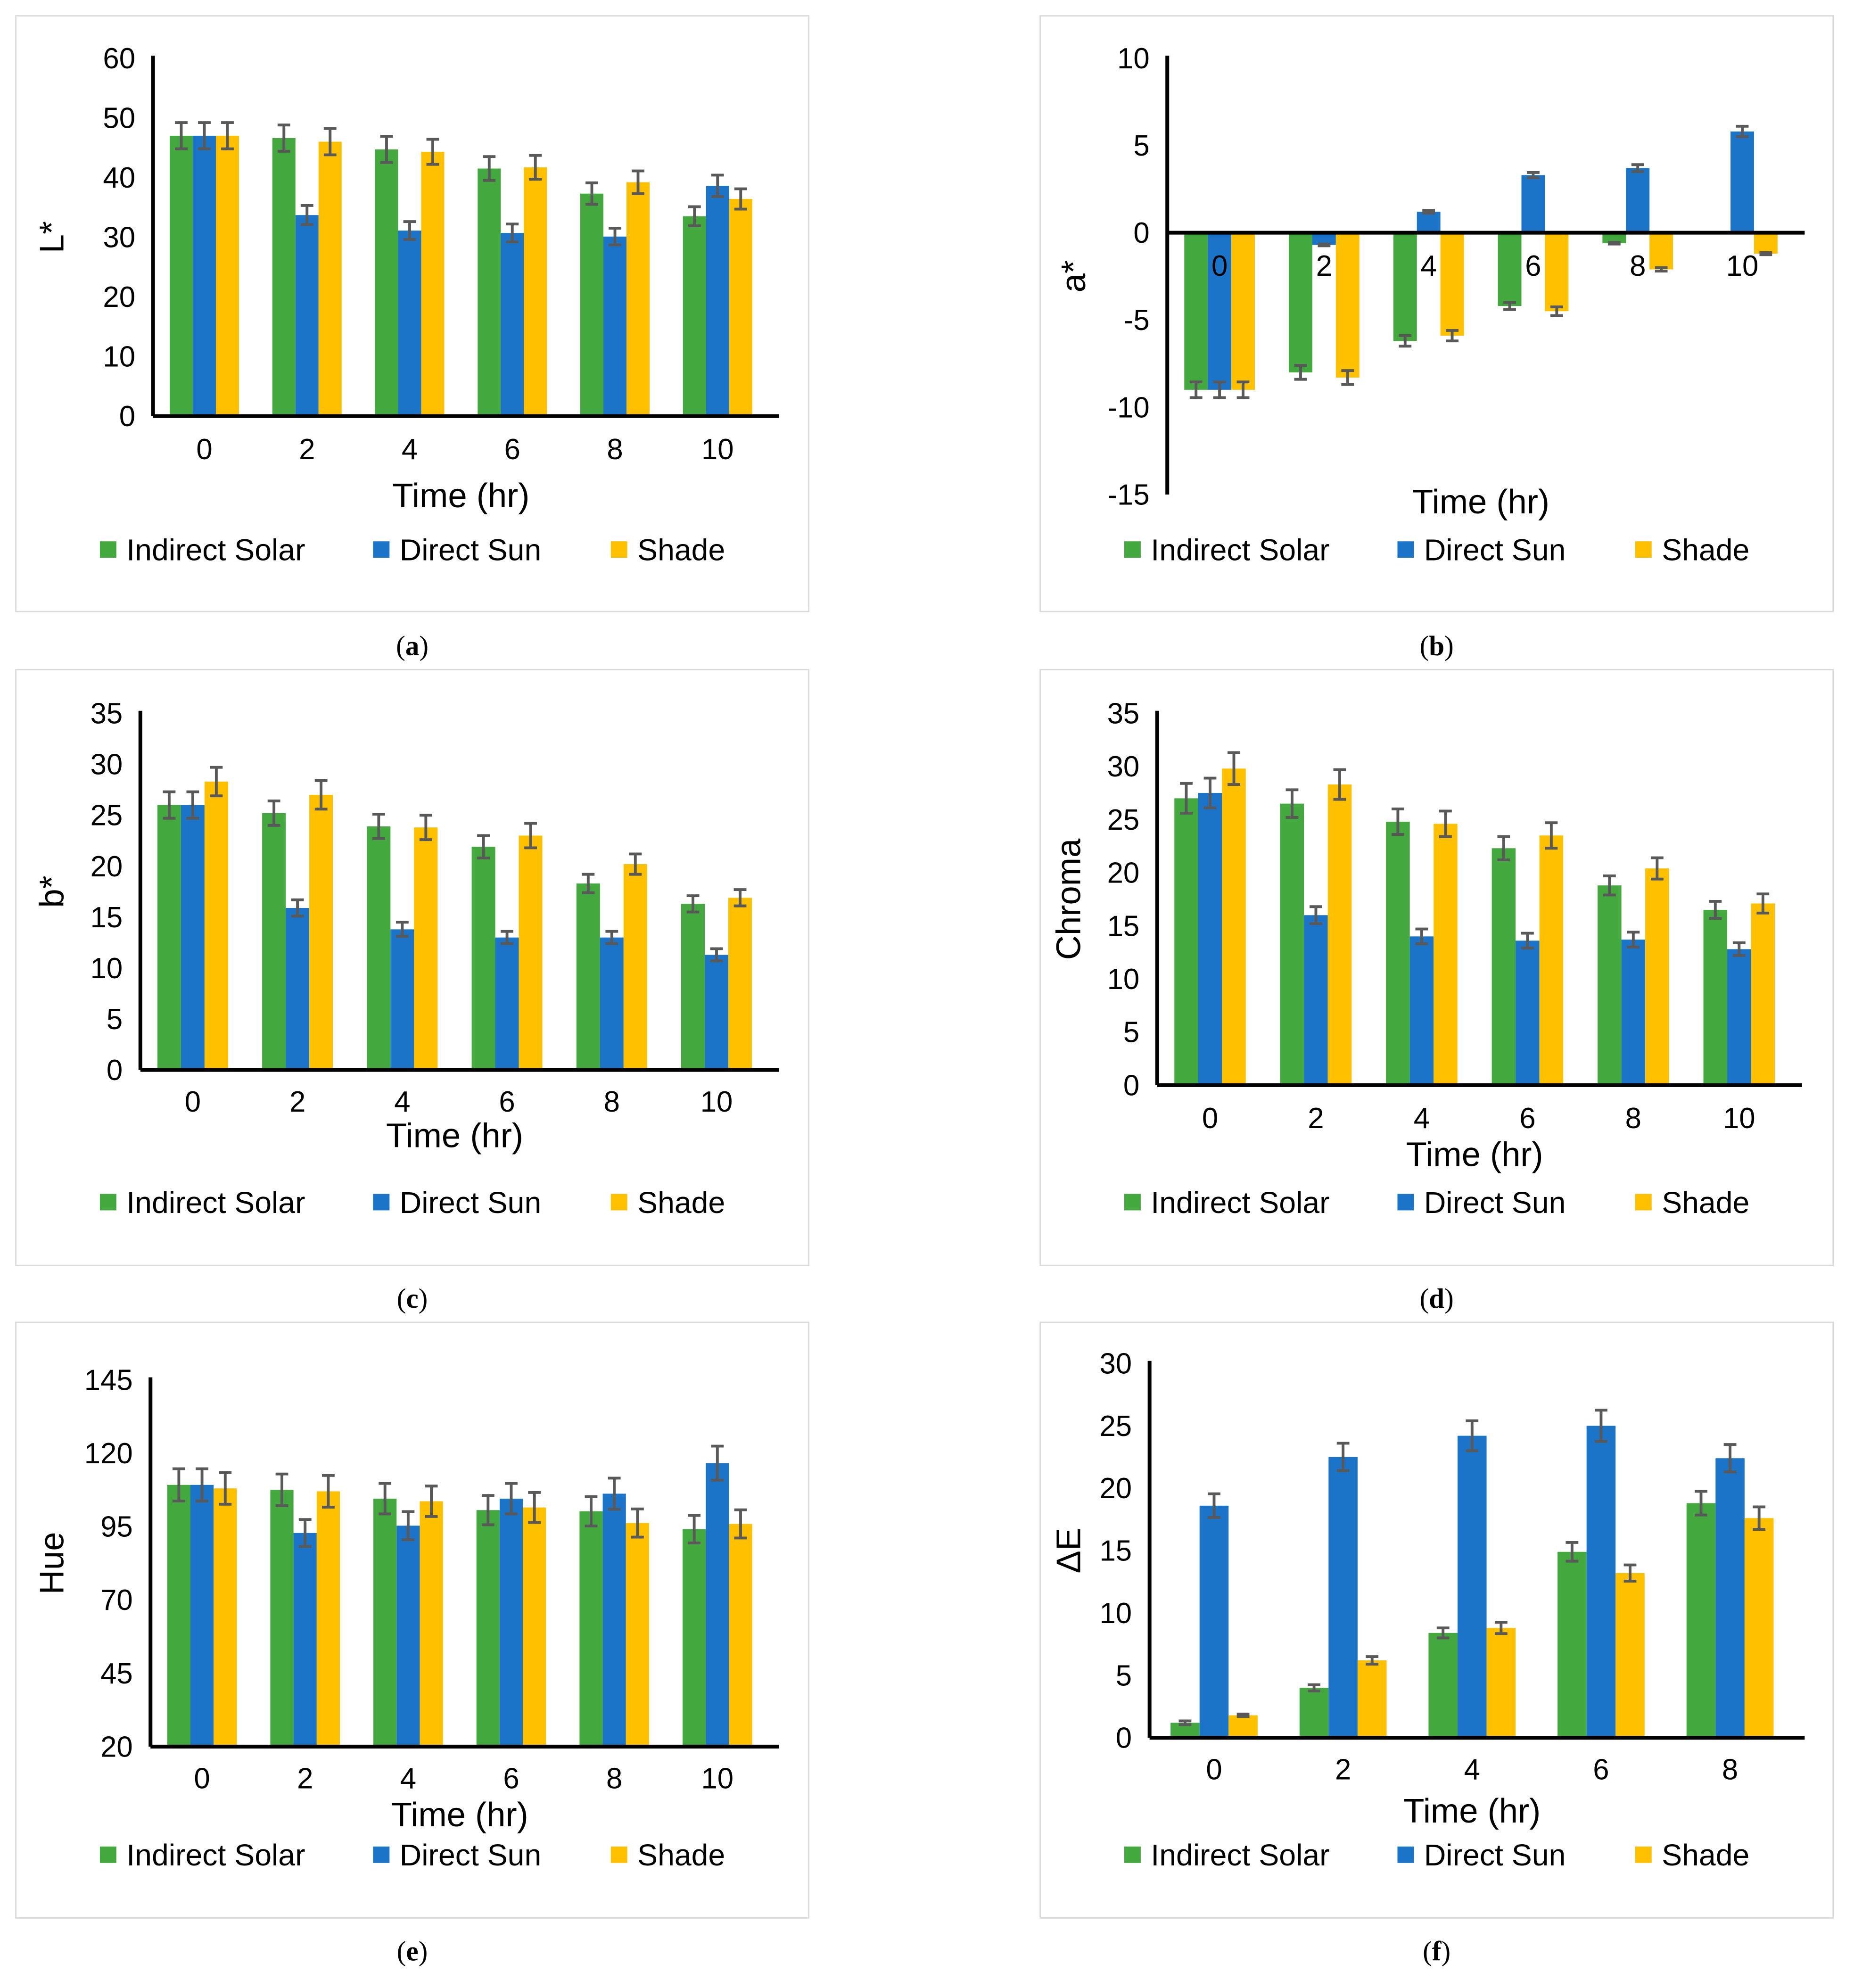 This screenshot has height=1988, width=1854. Describe the element at coordinates (115, 1020) in the screenshot. I see `y-tick-label: 5` at that location.